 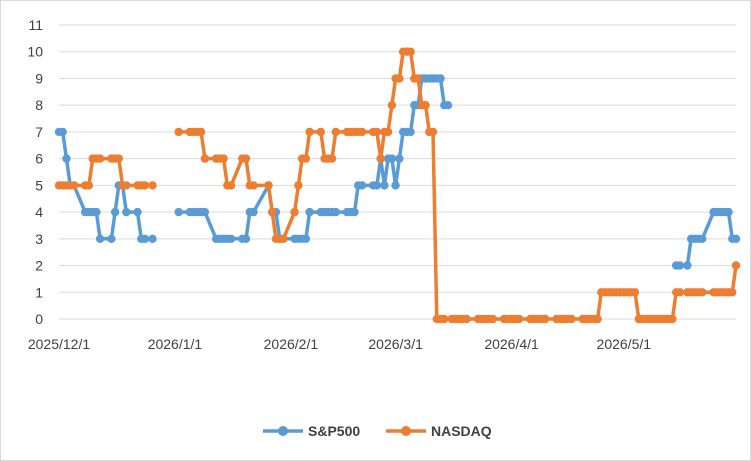 What do you see at coordinates (35, 52) in the screenshot?
I see `y-tick-label: 10` at bounding box center [35, 52].